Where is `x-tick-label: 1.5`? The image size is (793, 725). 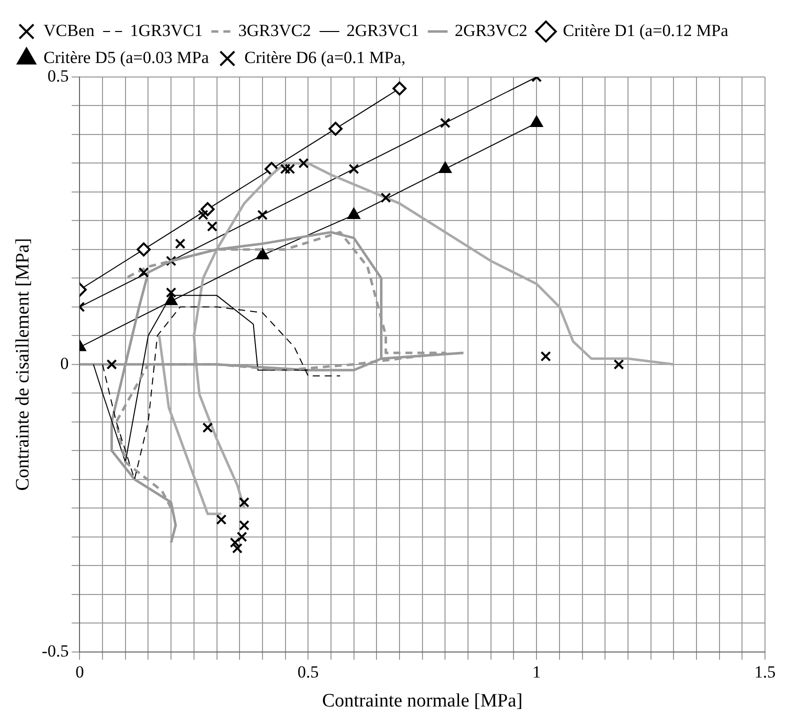 x-tick-label: 1.5 is located at coordinates (765, 672).